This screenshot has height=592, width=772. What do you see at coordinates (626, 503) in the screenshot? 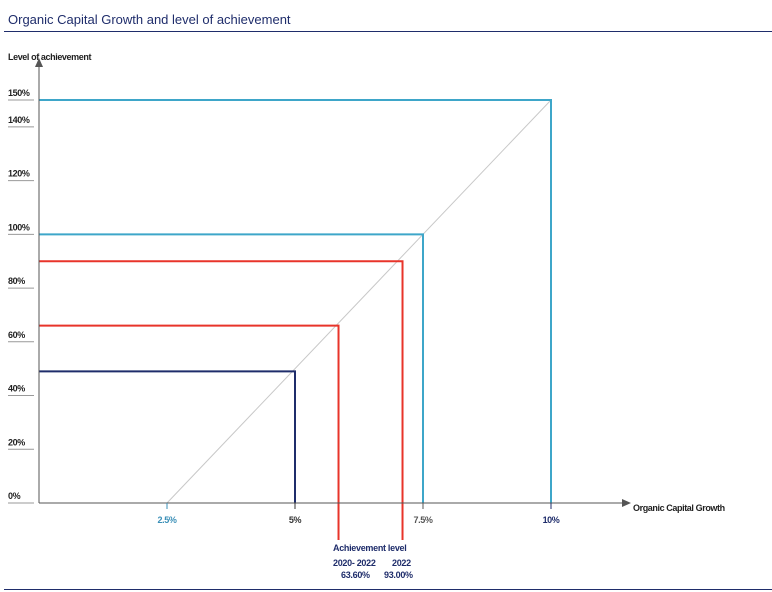
I see `x-axis-arrow` at bounding box center [626, 503].